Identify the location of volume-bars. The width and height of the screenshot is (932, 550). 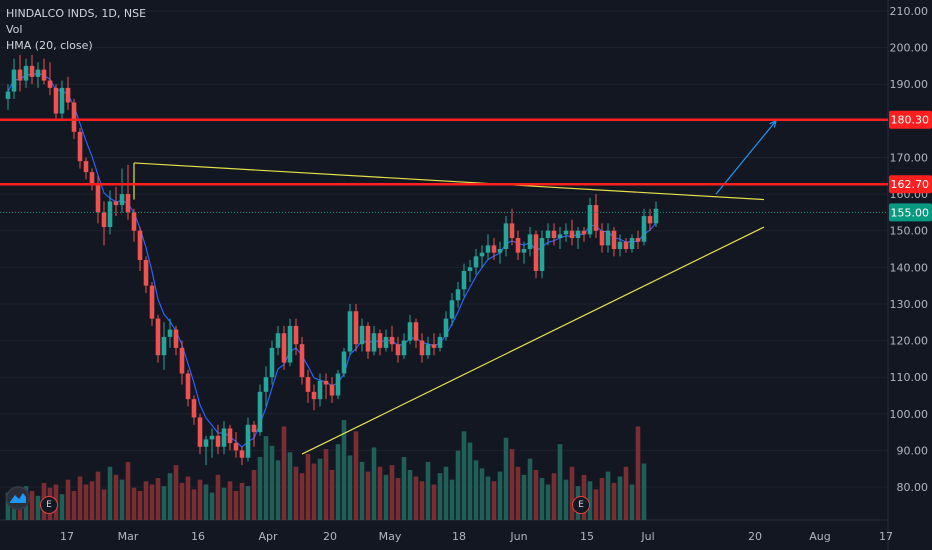
(326, 470).